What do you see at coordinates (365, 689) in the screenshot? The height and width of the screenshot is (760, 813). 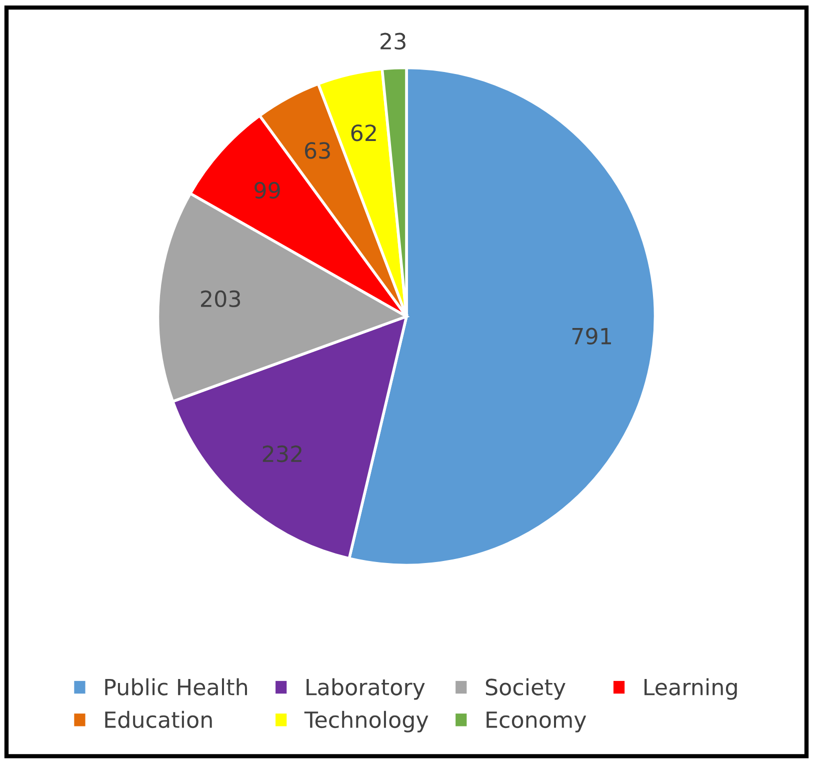 I see `legend-label: Laboratory` at bounding box center [365, 689].